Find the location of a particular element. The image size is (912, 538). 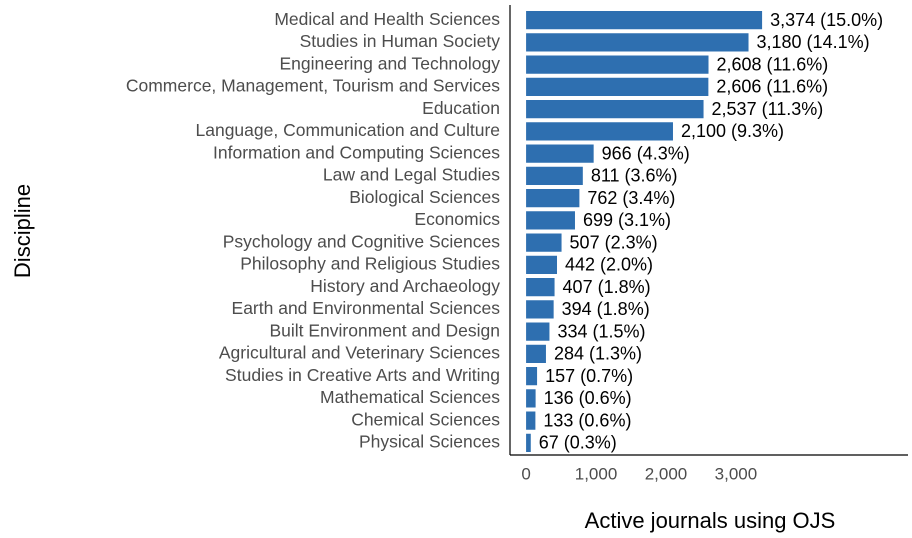

y-tick-label: Education is located at coordinates (461, 108).